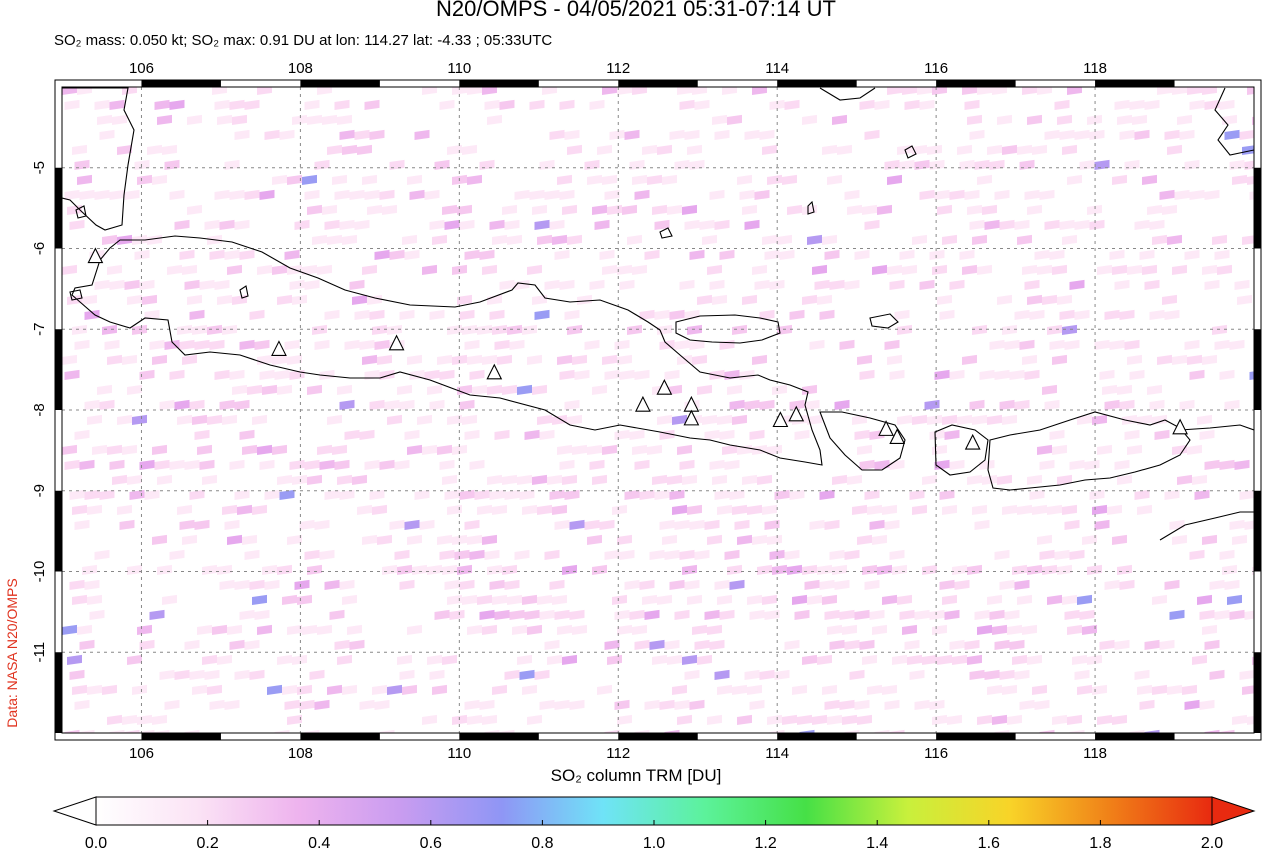  Describe the element at coordinates (1095, 752) in the screenshot. I see `lon-tick-label-bottom: 118` at that location.